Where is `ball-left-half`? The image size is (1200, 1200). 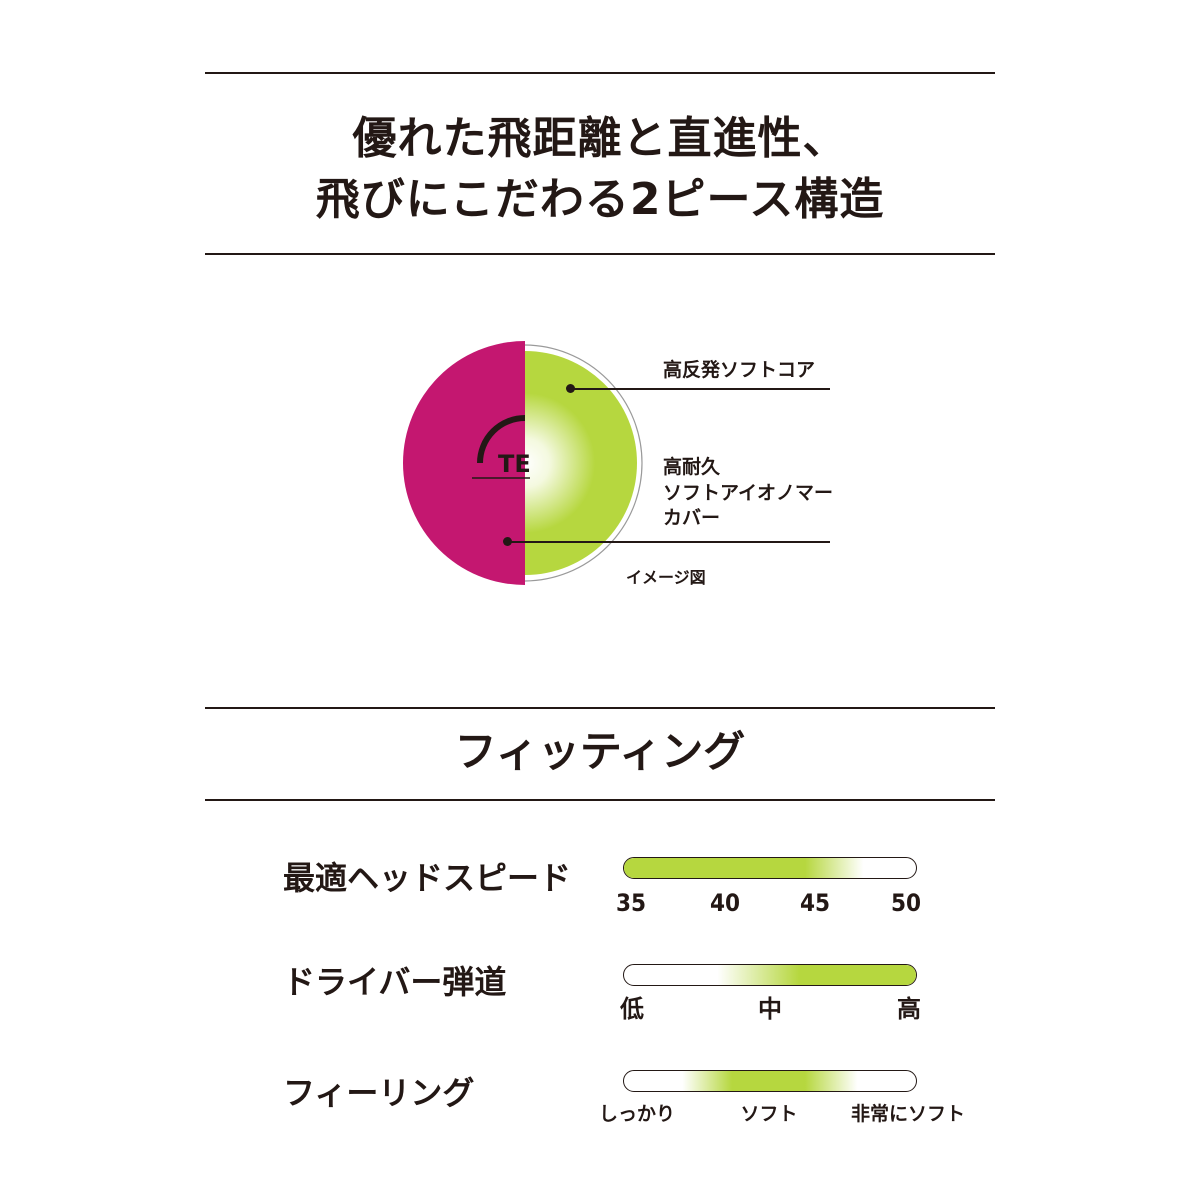 ball-left-half is located at coordinates (464, 463).